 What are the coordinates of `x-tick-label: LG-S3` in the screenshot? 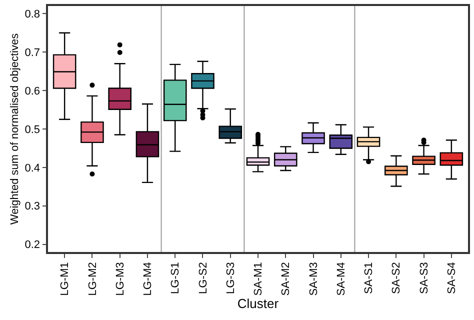 It's located at (230, 278).